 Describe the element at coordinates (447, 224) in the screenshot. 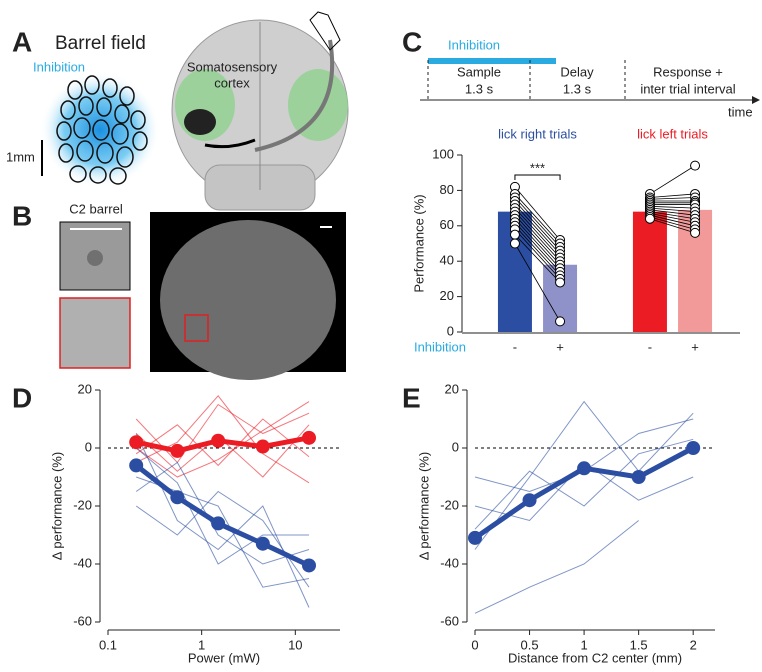

I see `y-tick-label: 60` at that location.